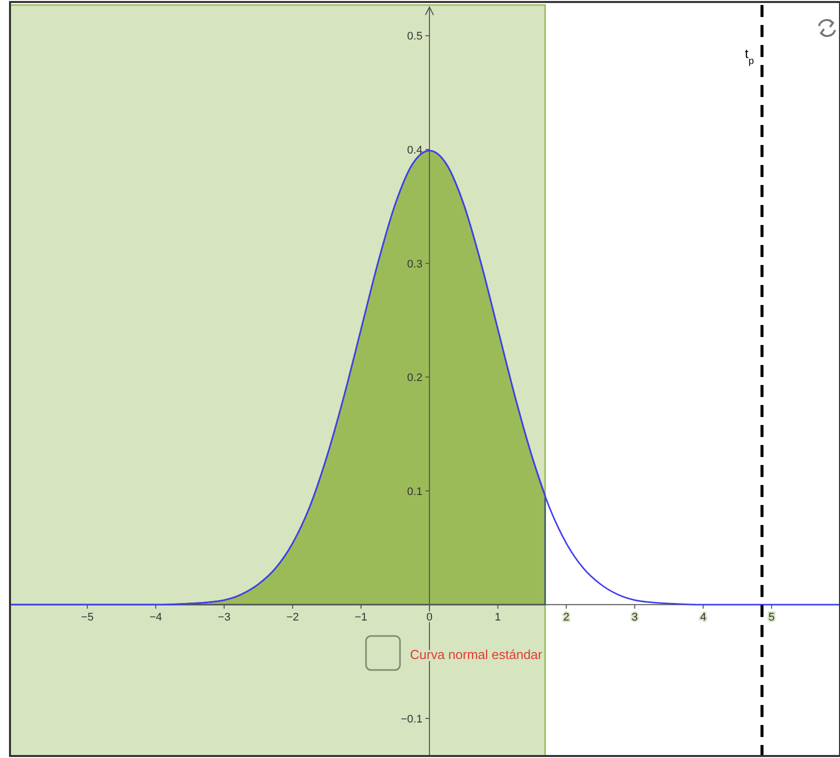  I want to click on y-tick-label: 0.4, so click(414, 150).